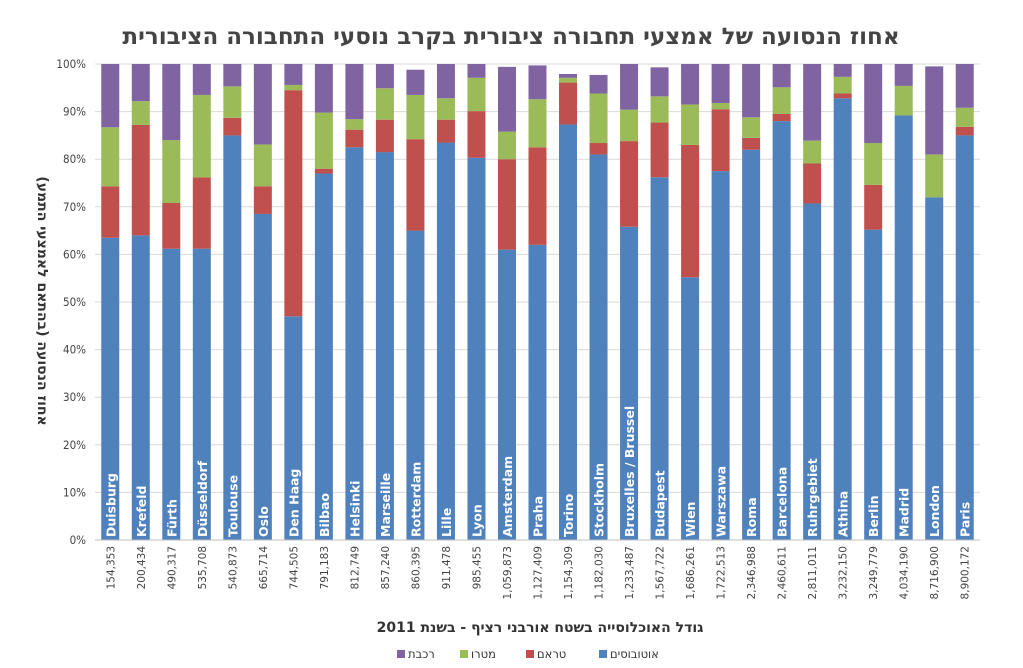 Image resolution: width=1023 pixels, height=668 pixels. What do you see at coordinates (551, 654) in the screenshot?
I see `legend-label: טראם` at bounding box center [551, 654].